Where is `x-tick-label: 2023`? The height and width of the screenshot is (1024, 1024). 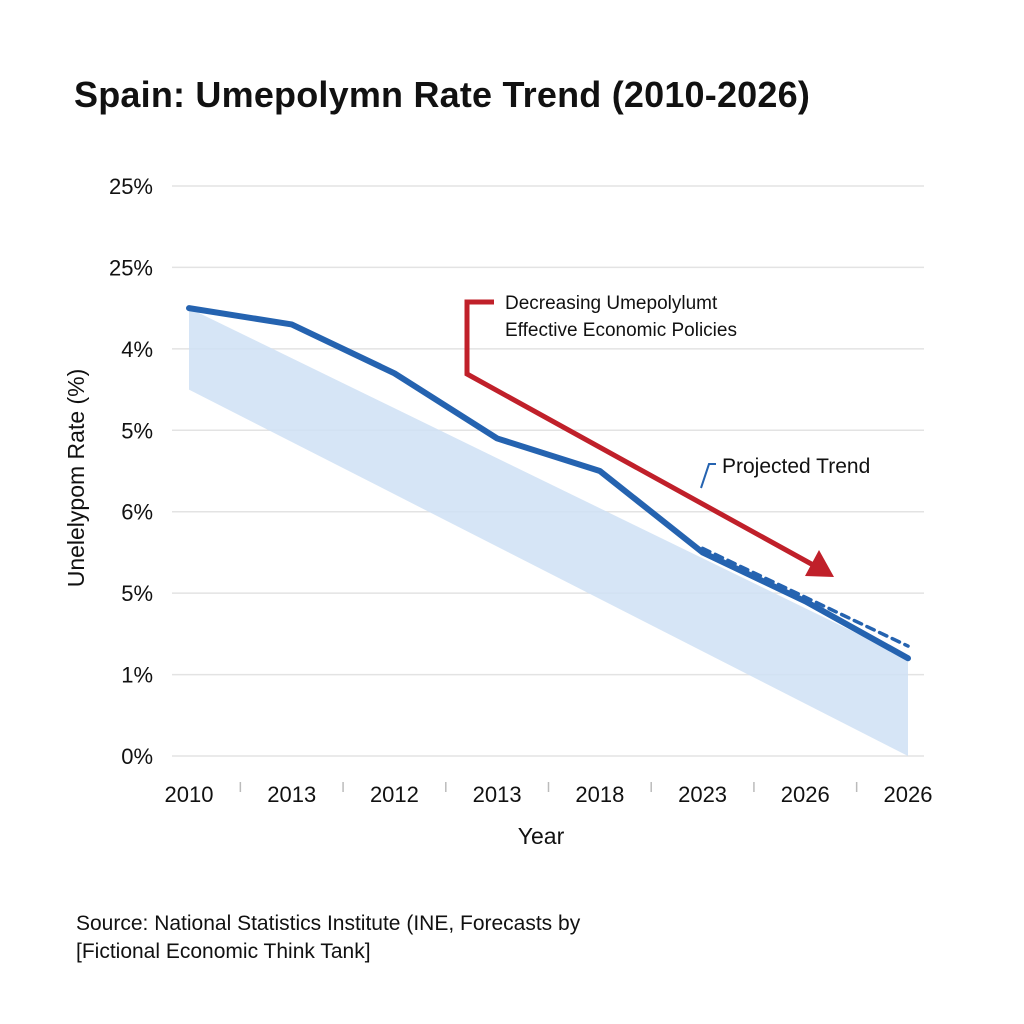 x-tick-label: 2023 is located at coordinates (702, 794).